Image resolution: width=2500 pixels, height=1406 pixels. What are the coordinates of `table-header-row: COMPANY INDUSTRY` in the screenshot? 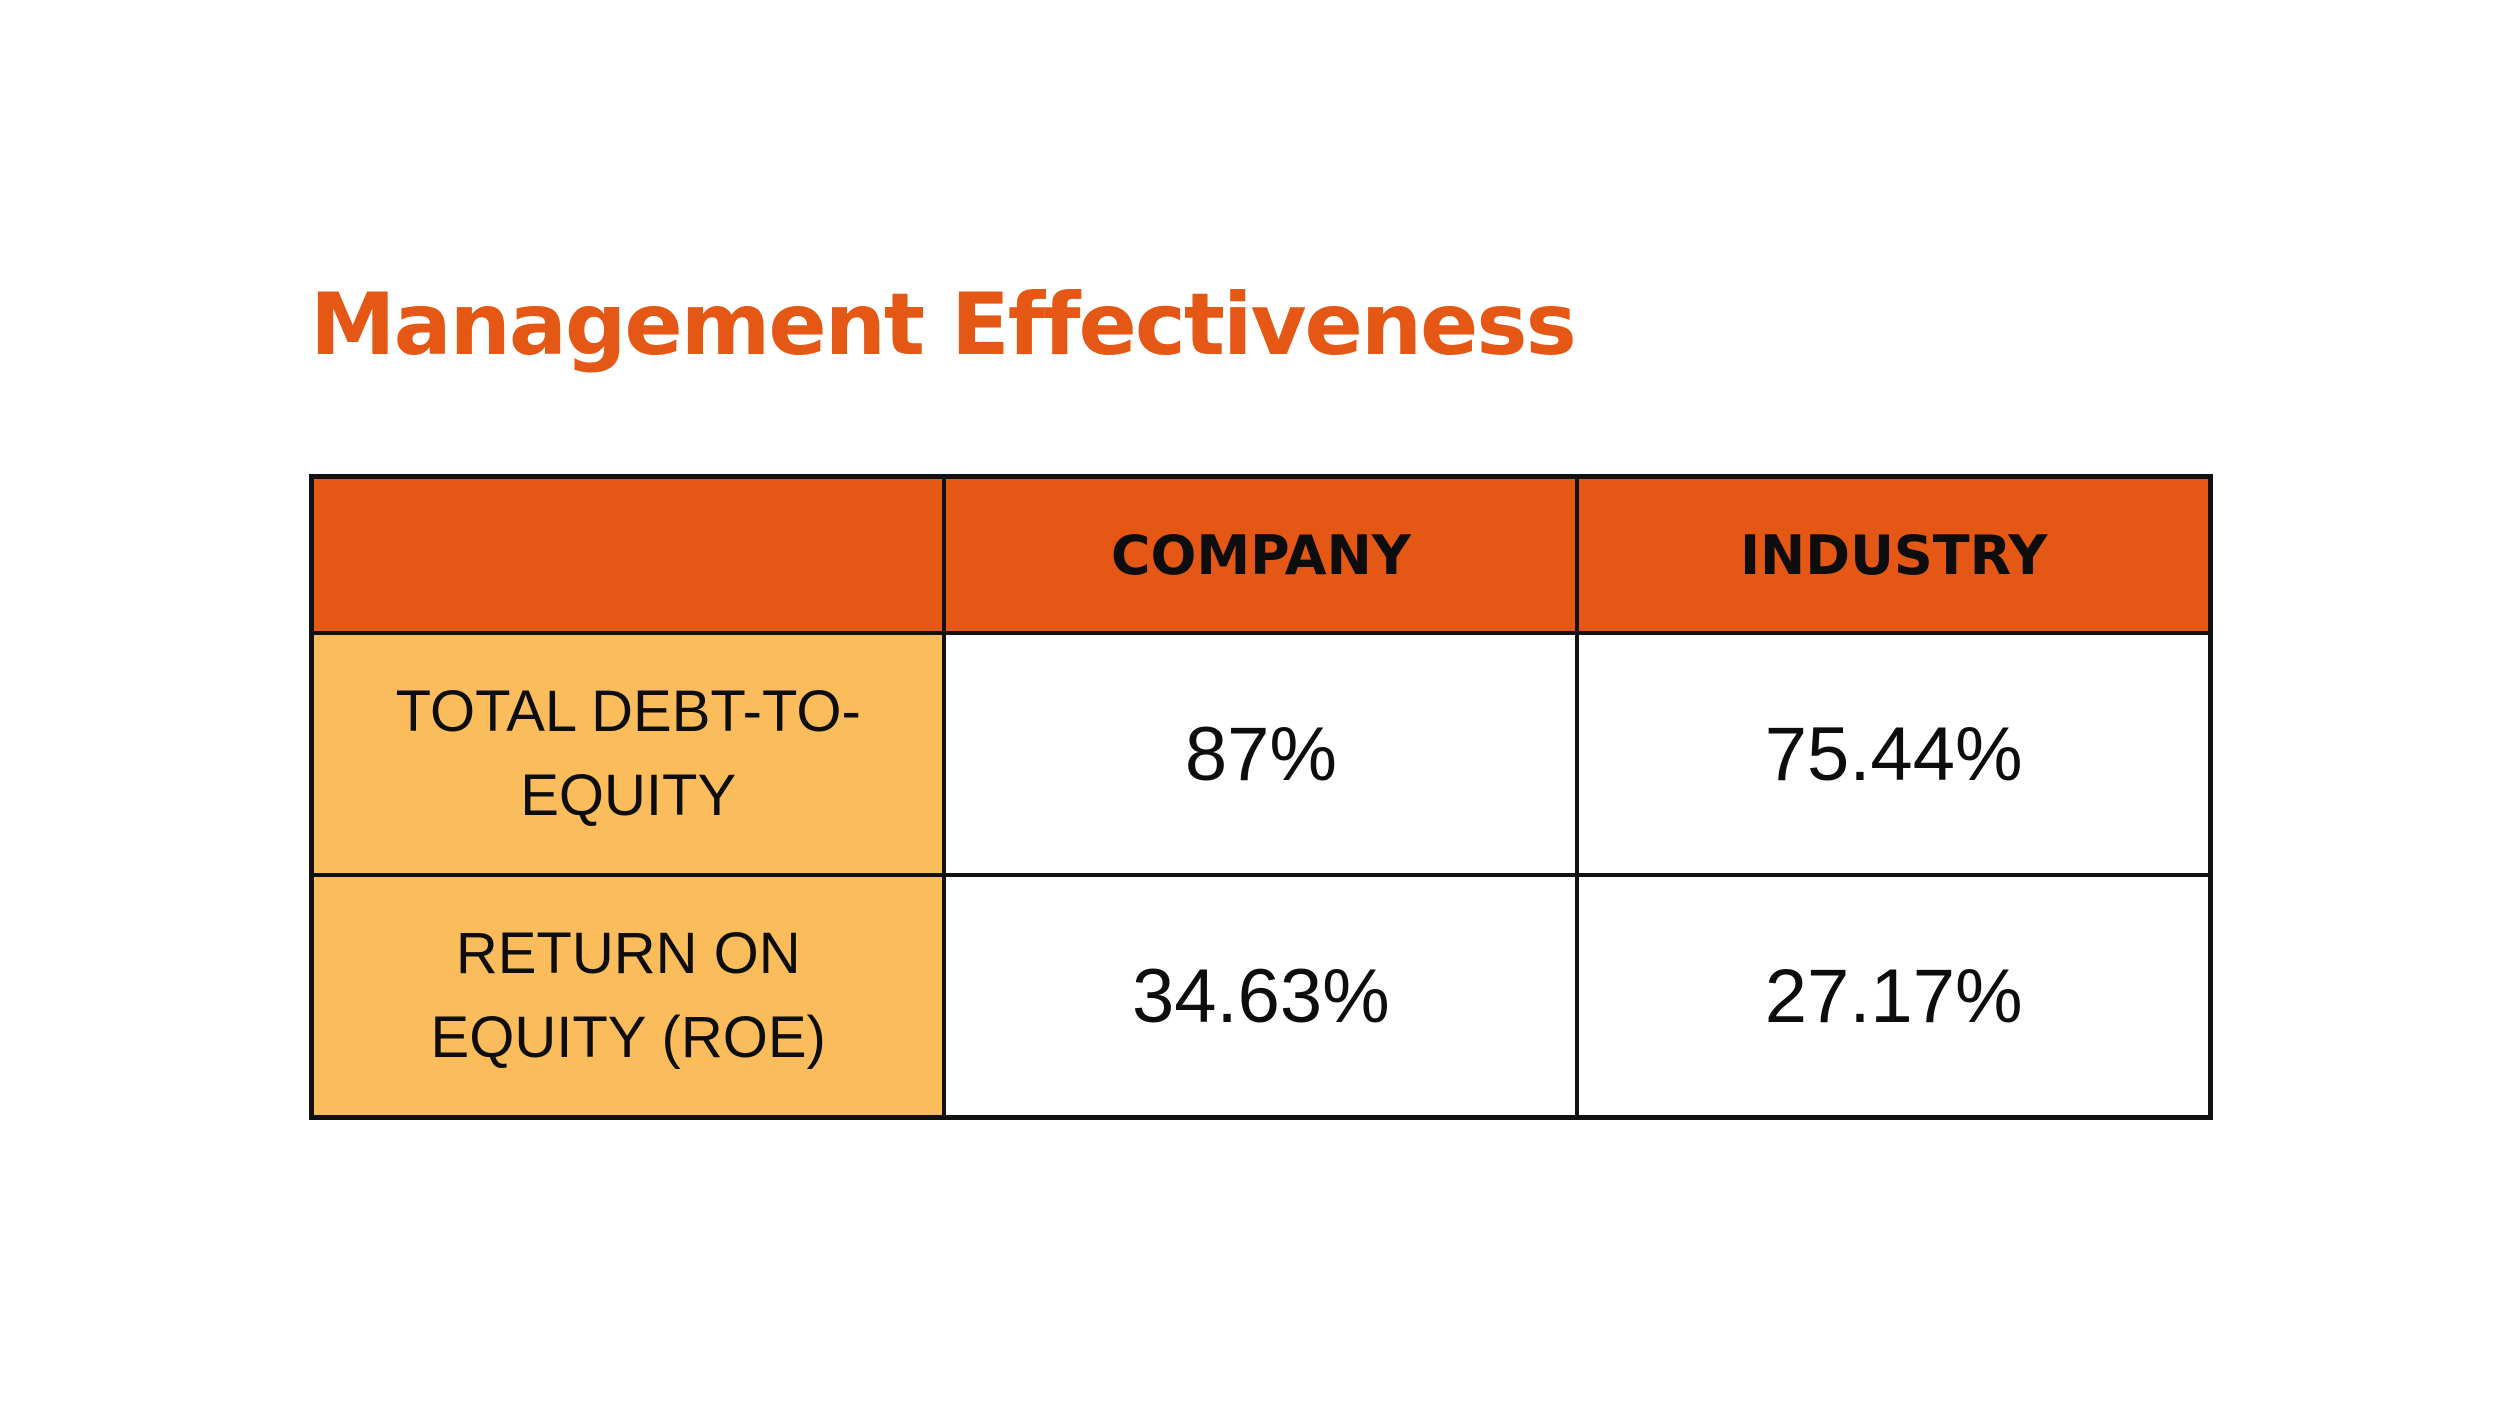 It's located at (1261, 554).